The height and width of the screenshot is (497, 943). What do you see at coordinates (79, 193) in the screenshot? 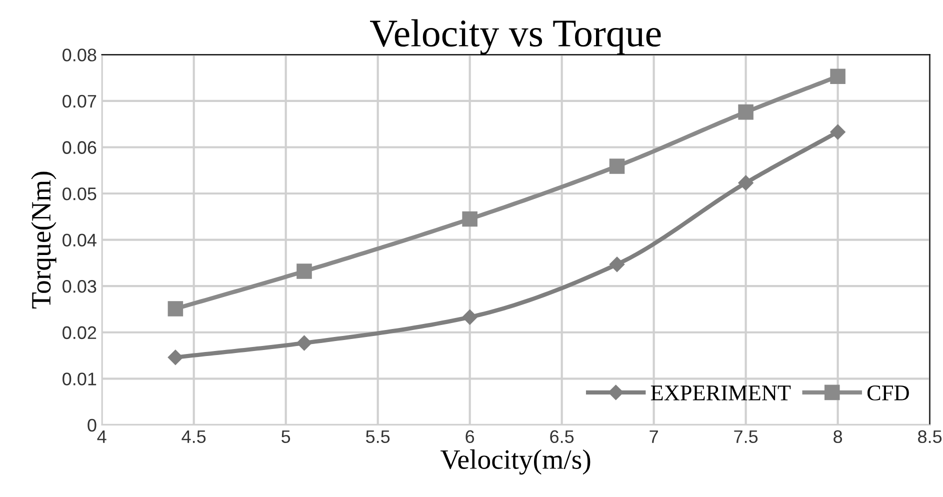
I see `y-tick-label: 0.05` at bounding box center [79, 193].